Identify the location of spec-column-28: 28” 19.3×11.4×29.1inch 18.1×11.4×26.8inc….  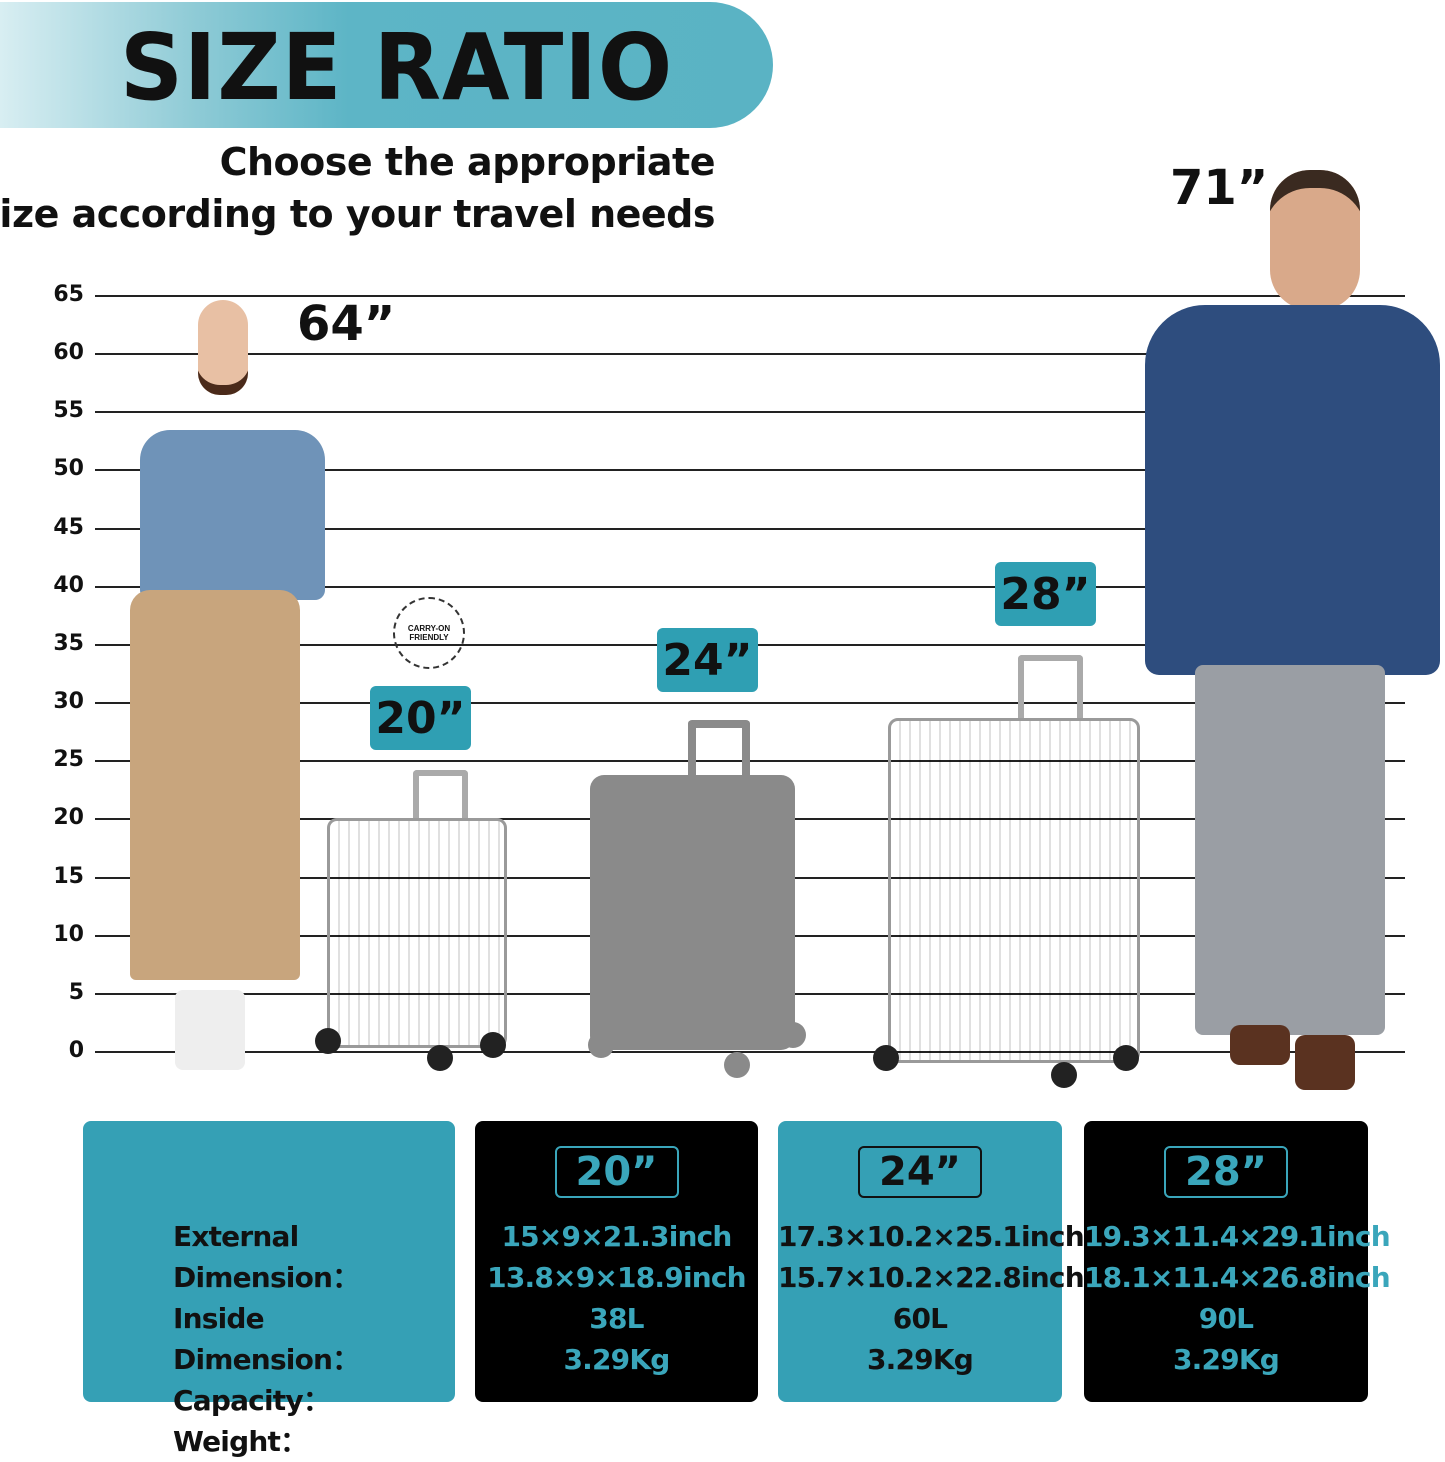
(1237, 1261).